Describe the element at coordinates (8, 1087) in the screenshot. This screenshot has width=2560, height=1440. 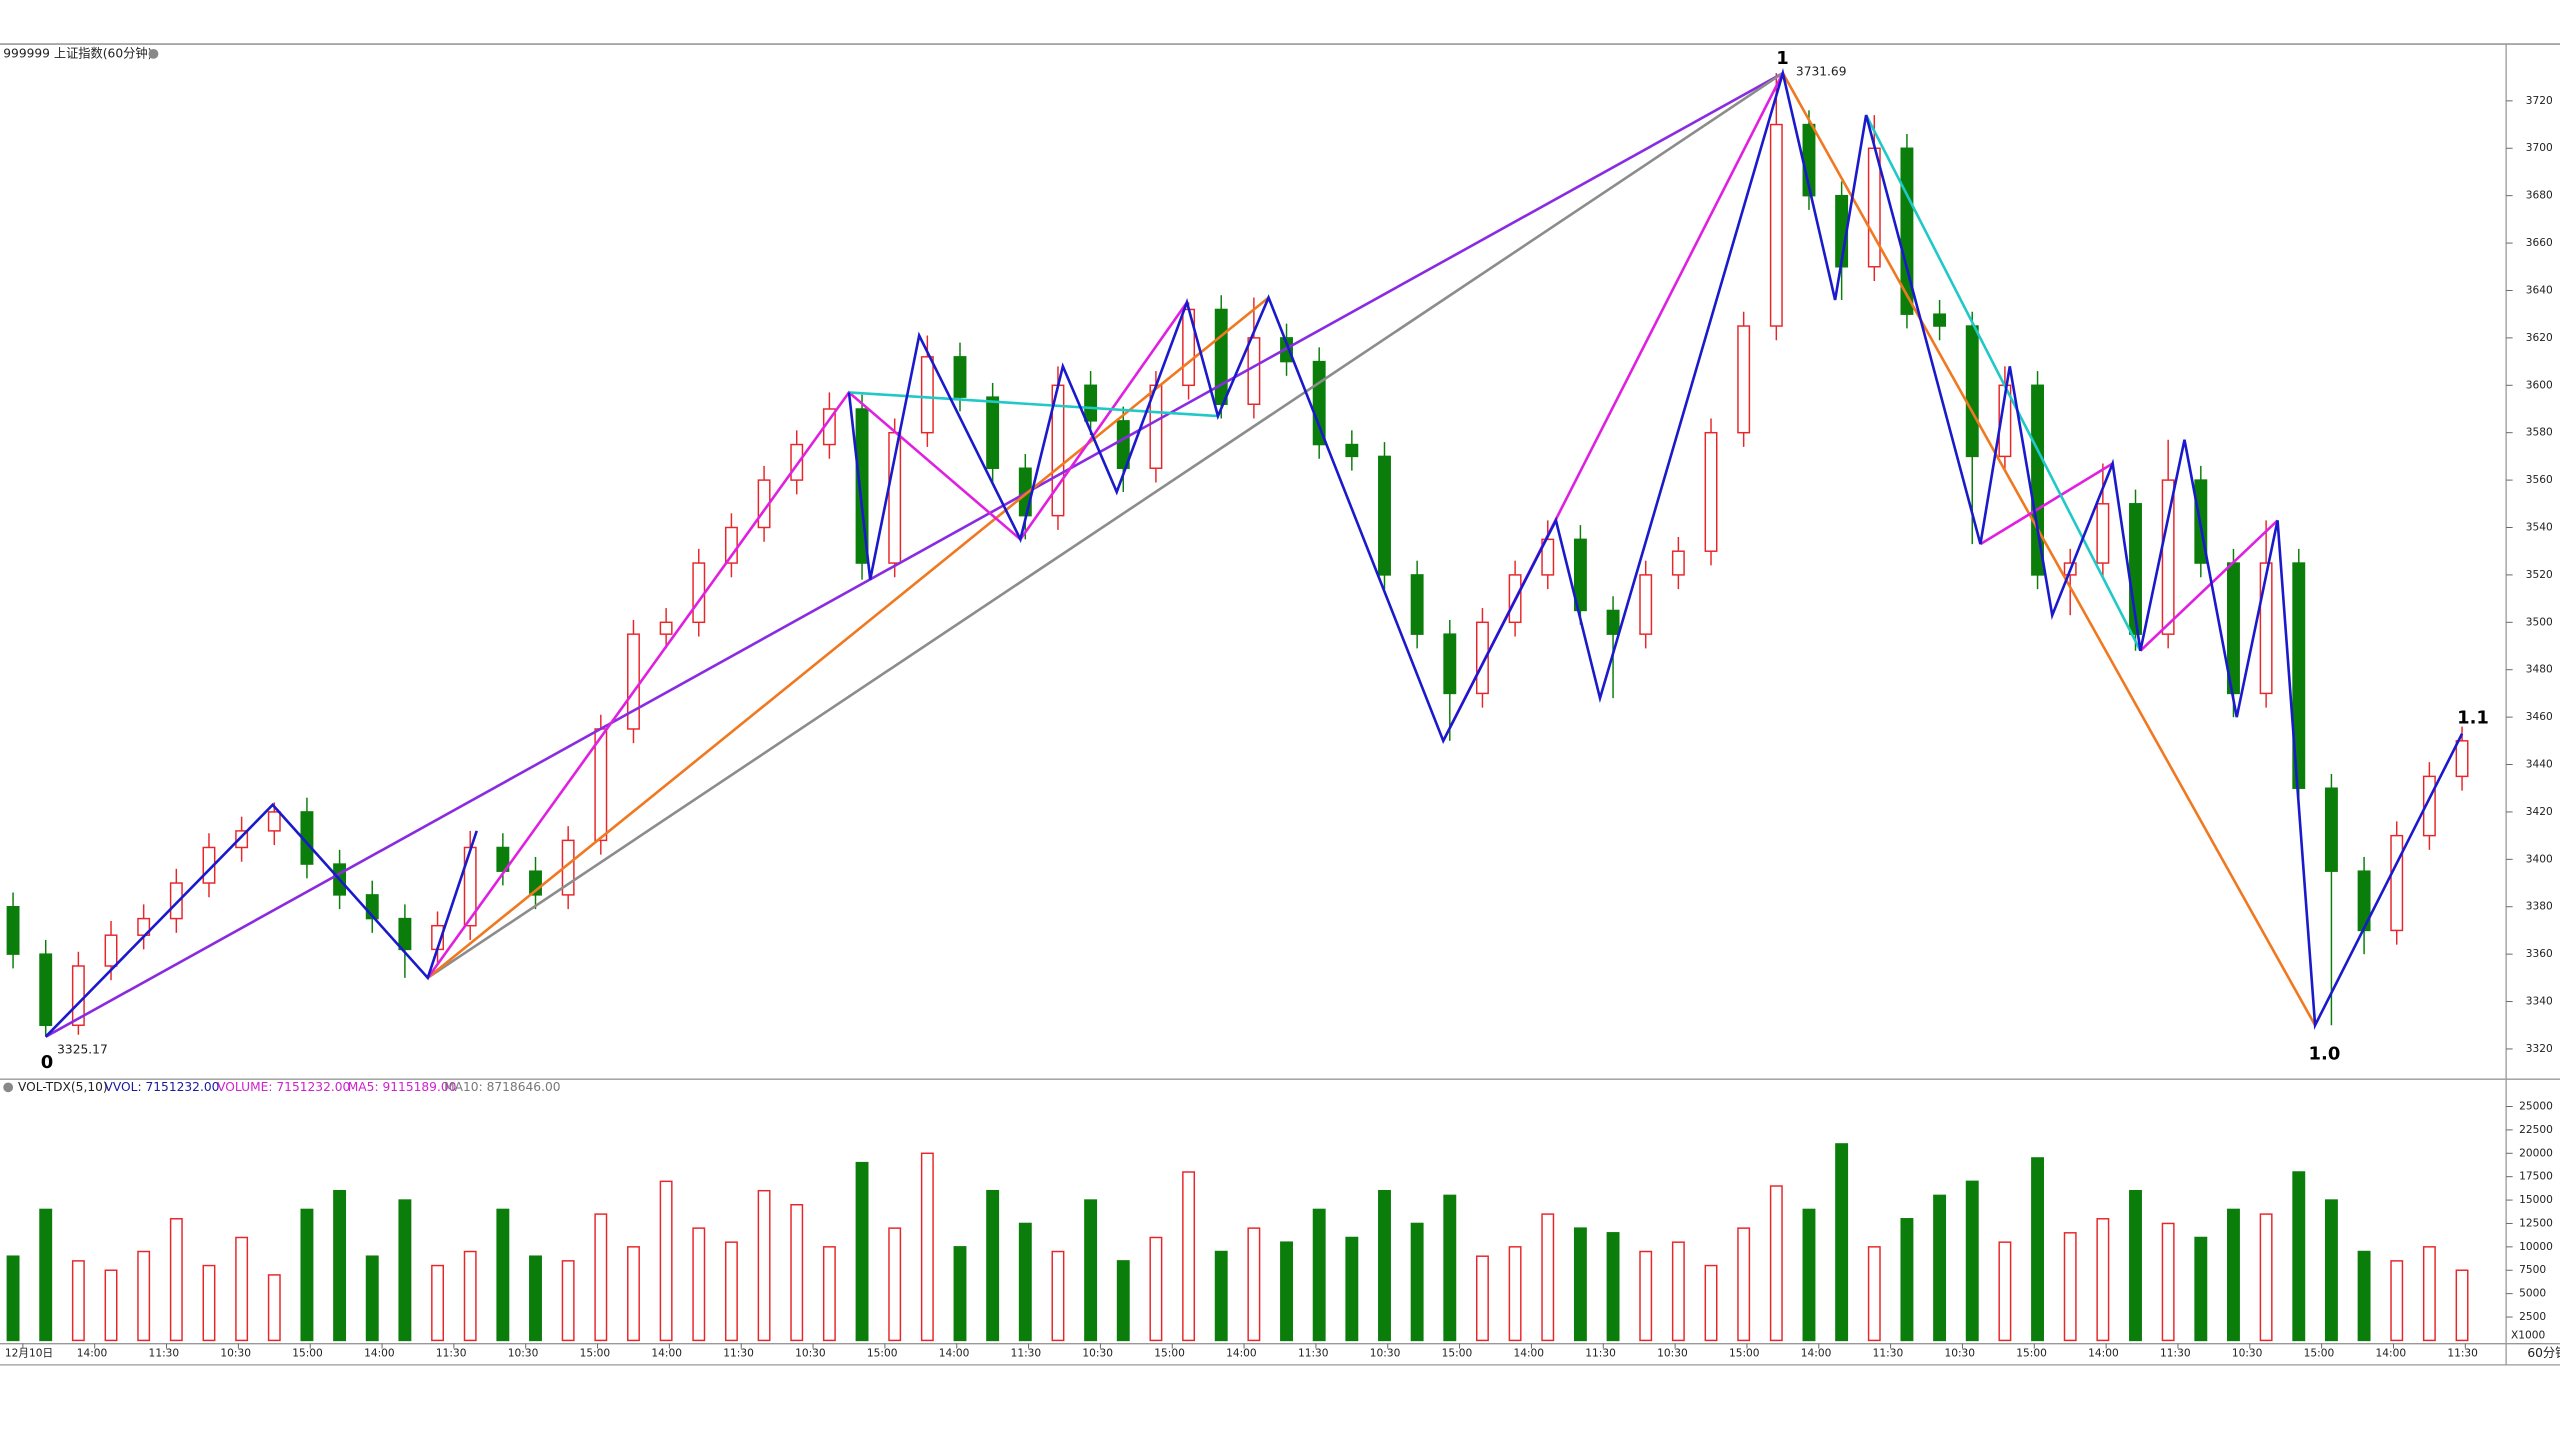
I see `volume-icon` at that location.